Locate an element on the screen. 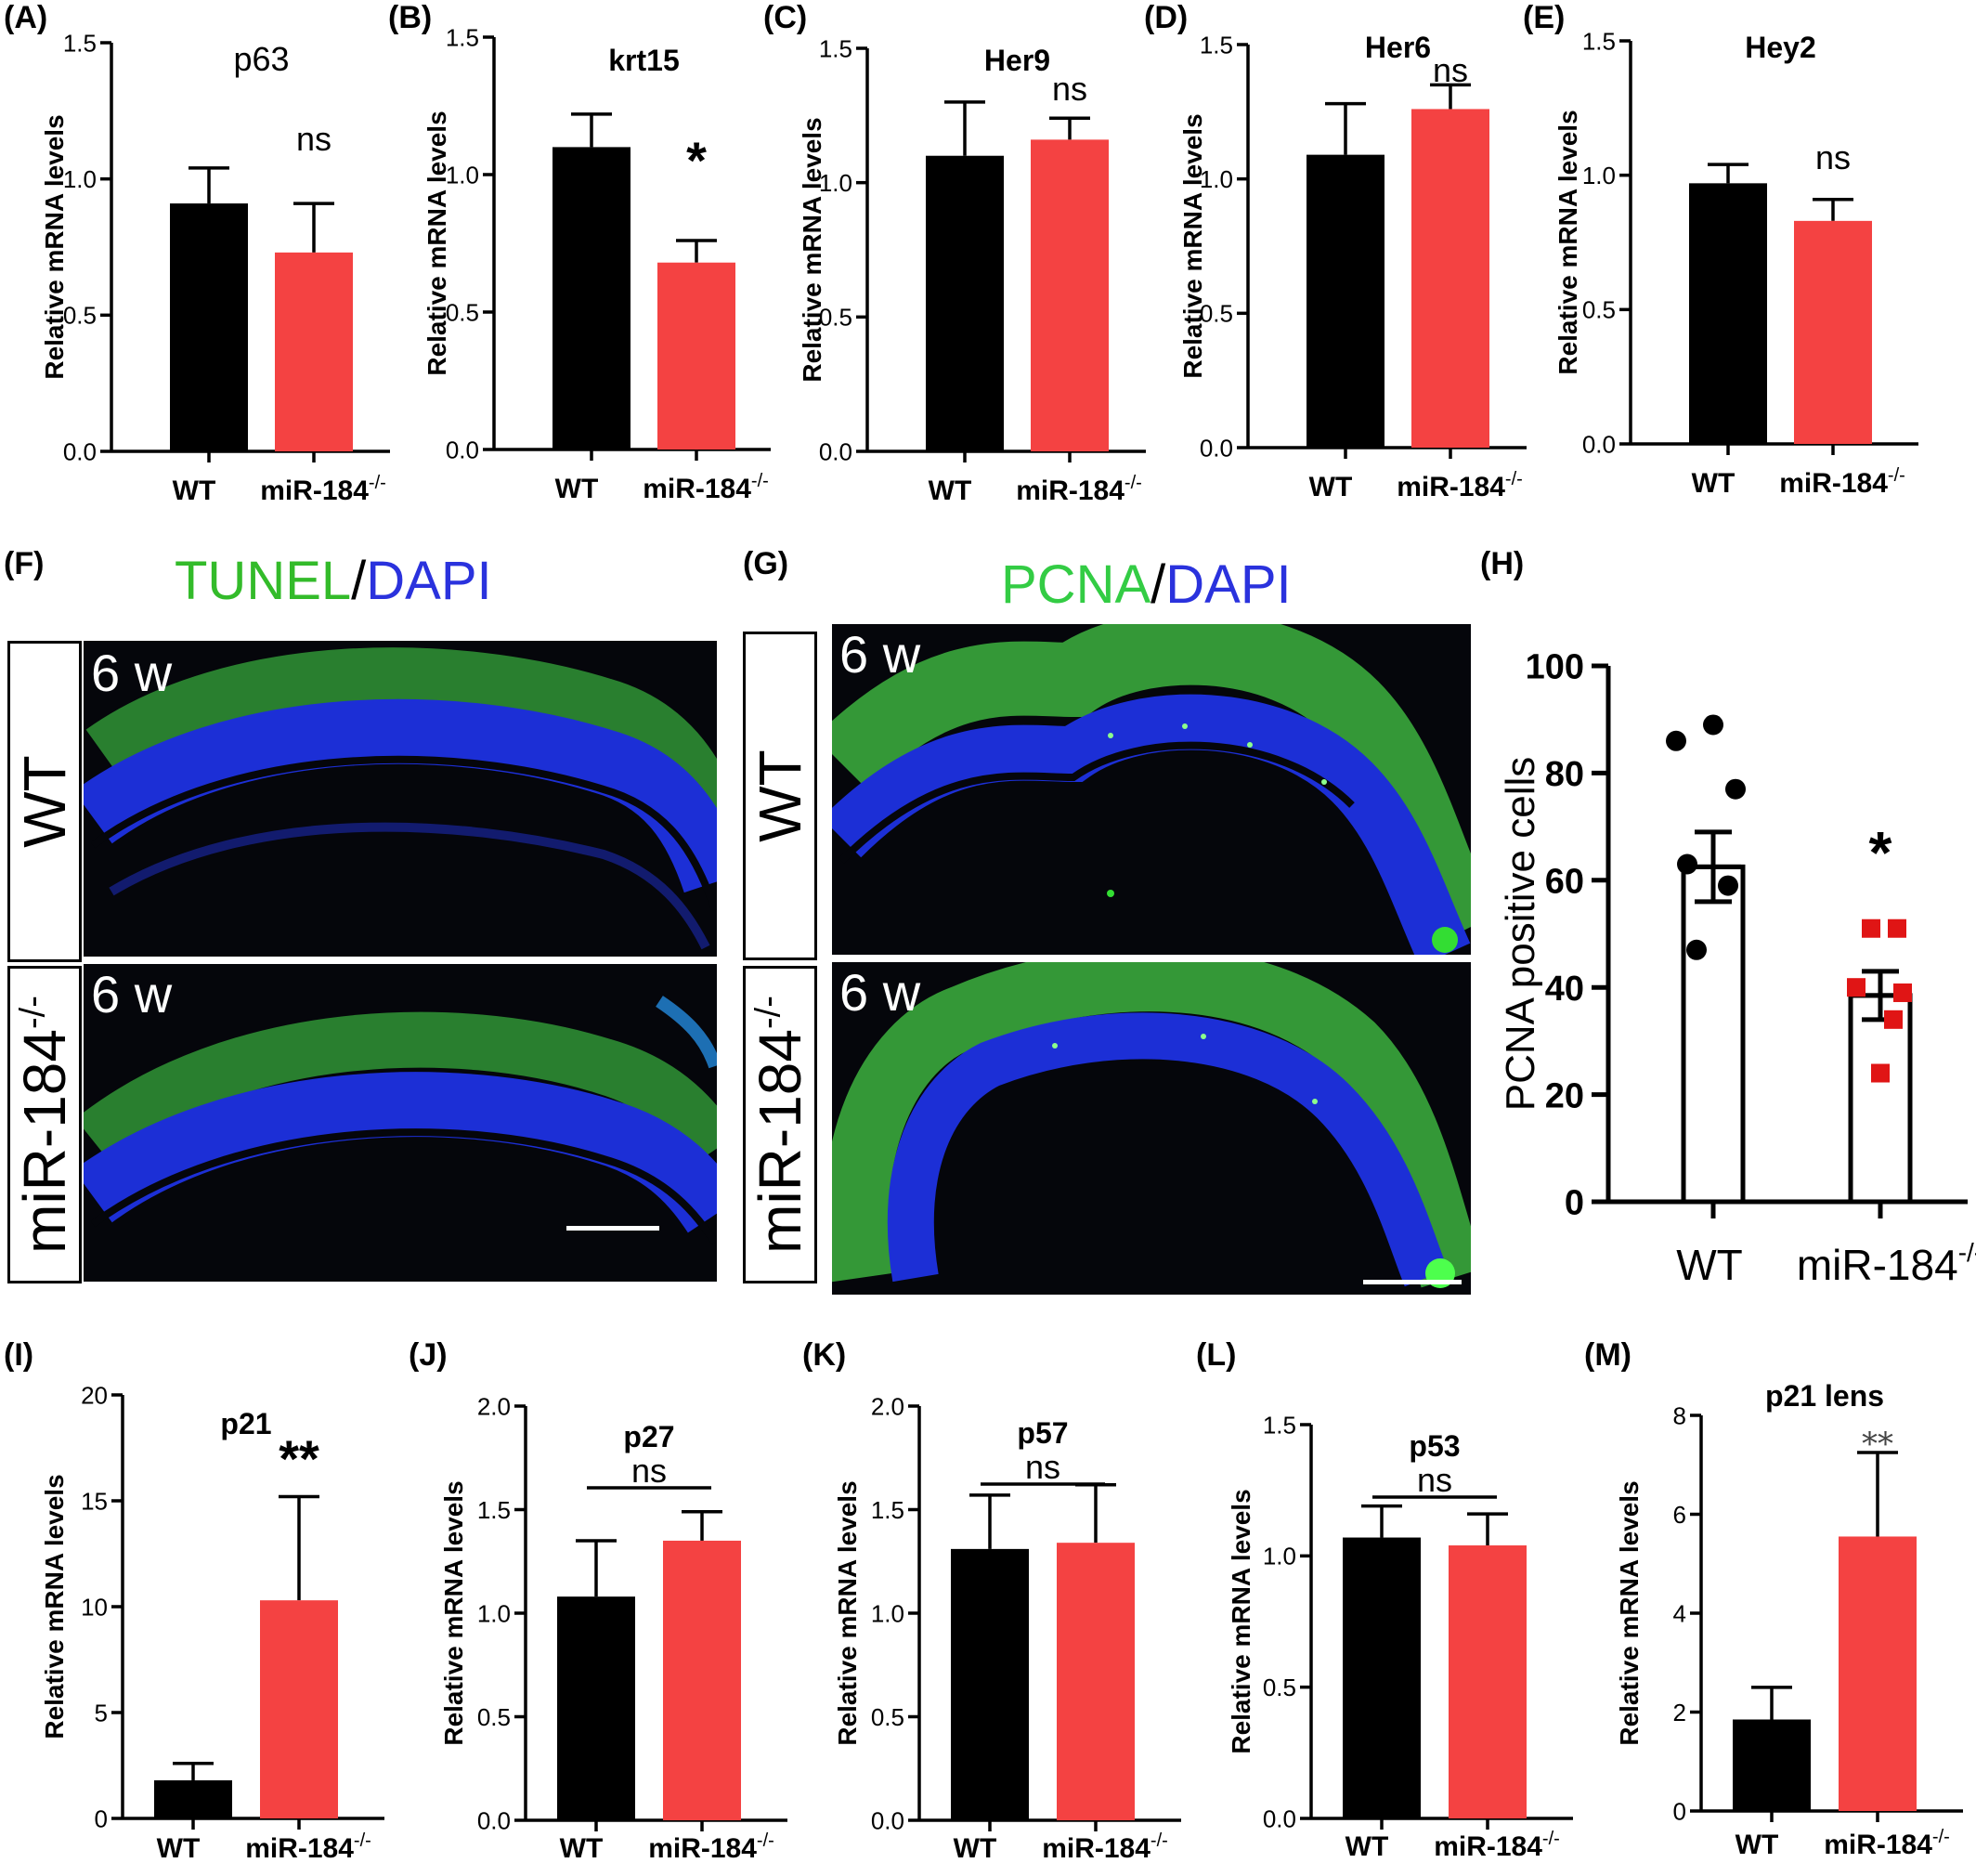  panel-letter-b: (B) is located at coordinates (410, 17).